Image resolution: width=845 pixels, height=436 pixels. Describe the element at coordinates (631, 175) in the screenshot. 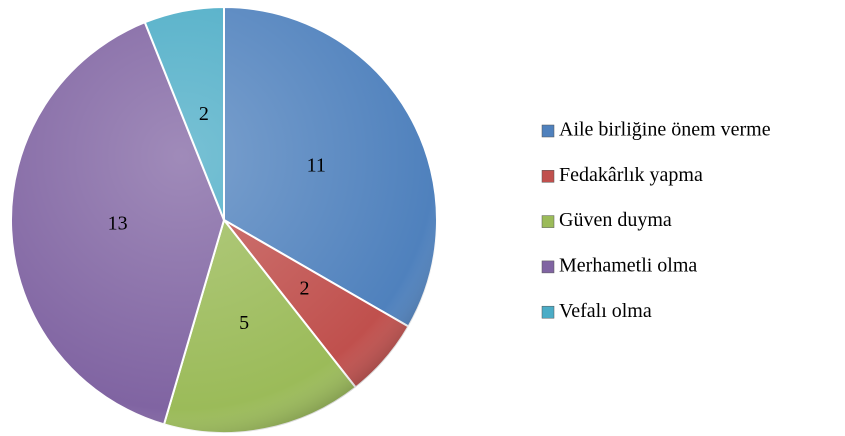

I see `legend-label: Fedakârlık yapma` at that location.